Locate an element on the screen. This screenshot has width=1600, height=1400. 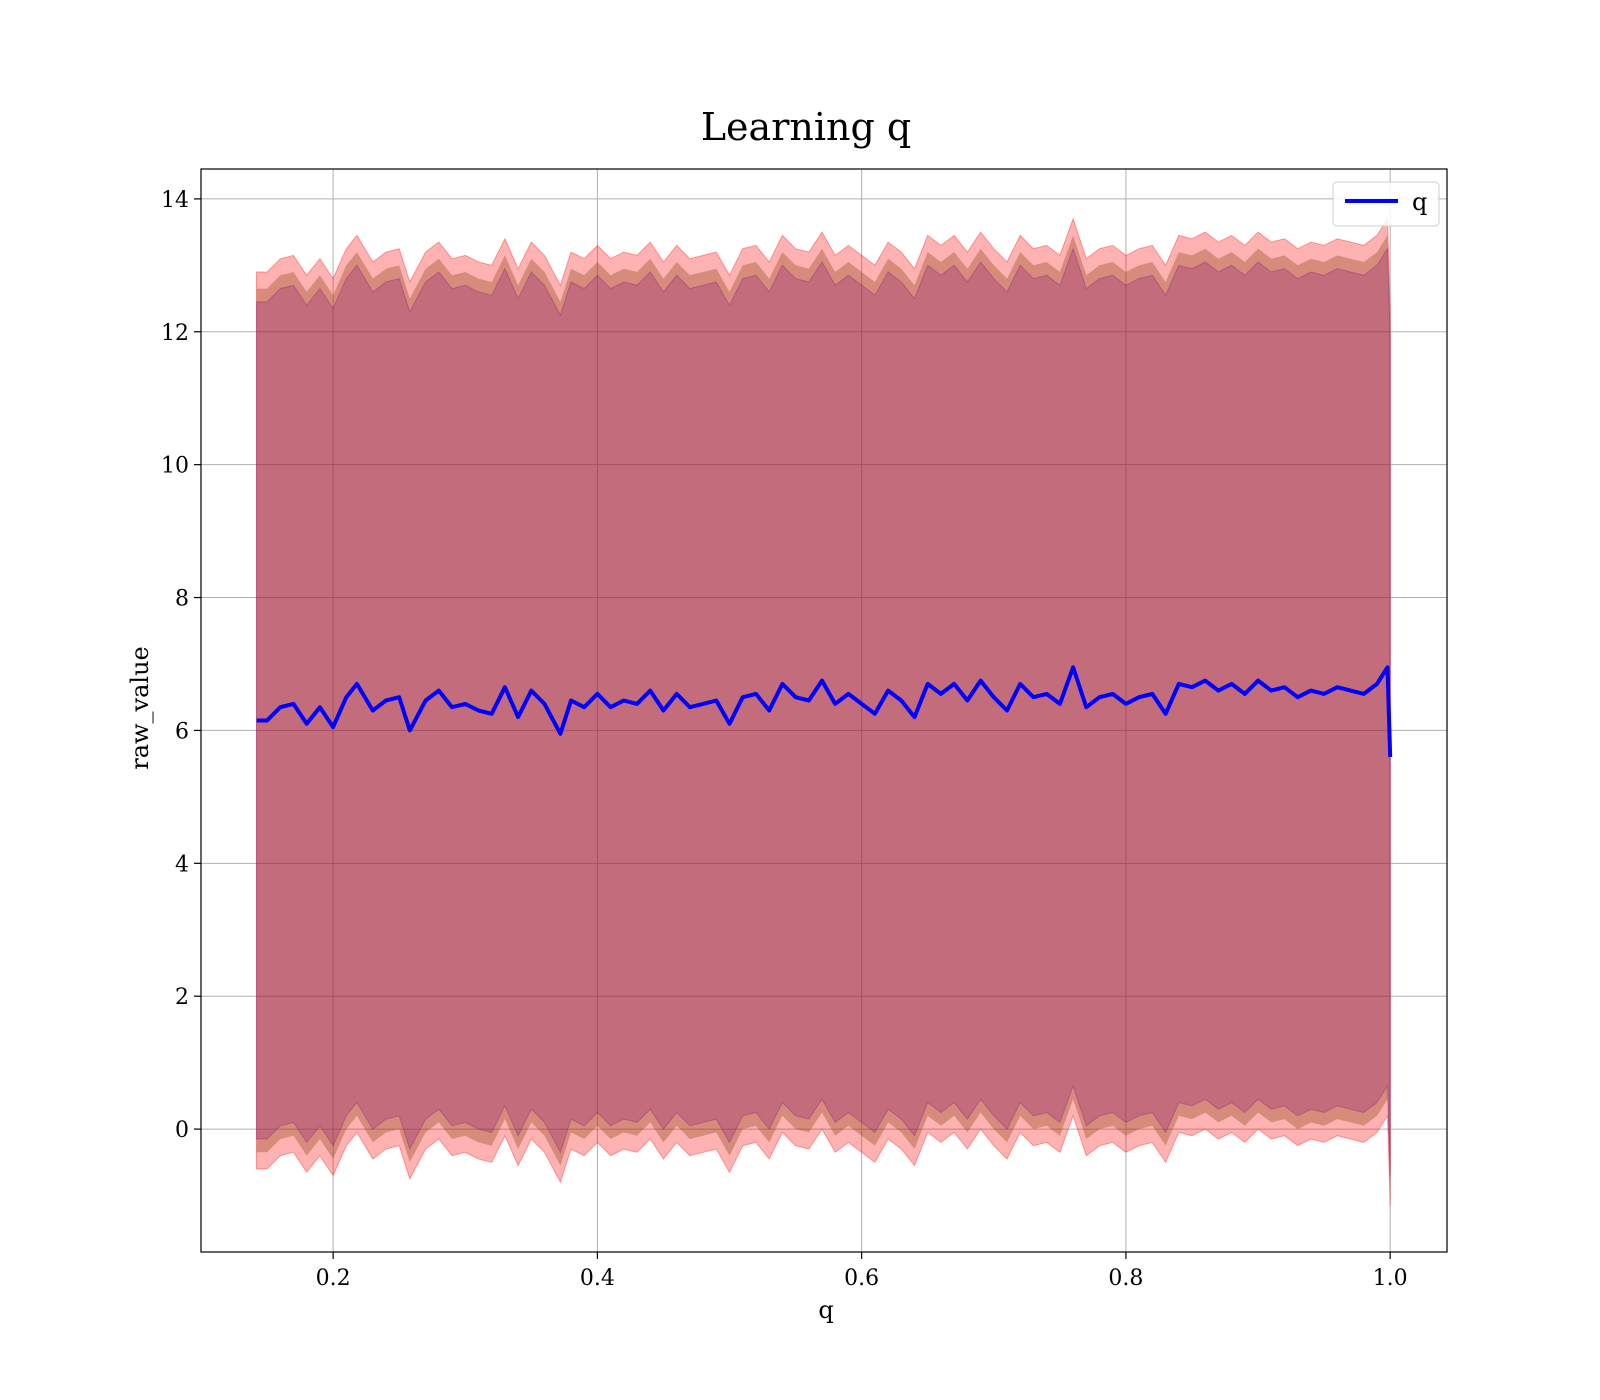
y-tick-label-2: 4 is located at coordinates (182, 864).